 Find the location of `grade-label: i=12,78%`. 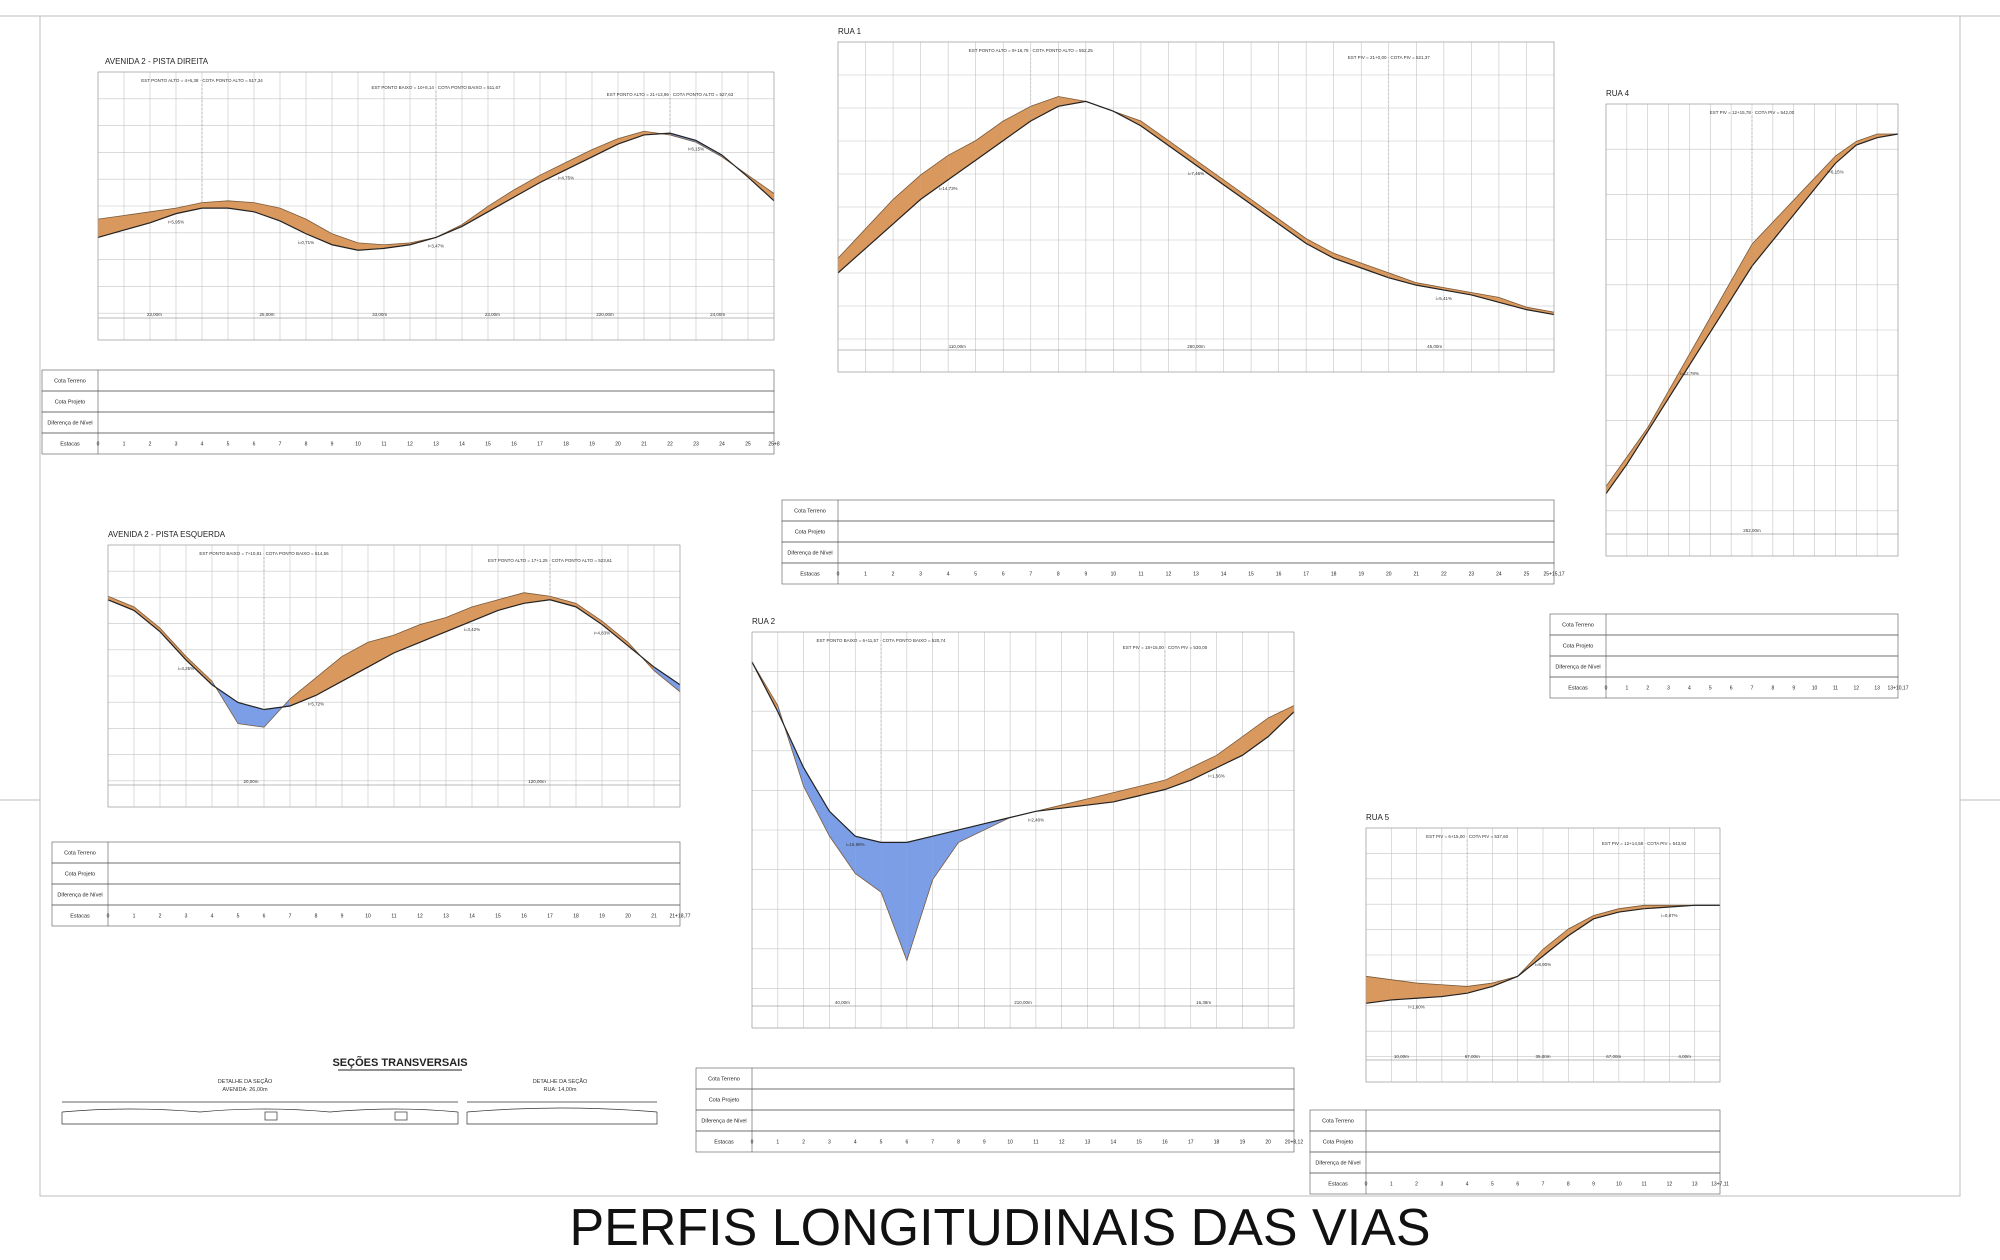

grade-label: i=12,78% is located at coordinates (1689, 373).